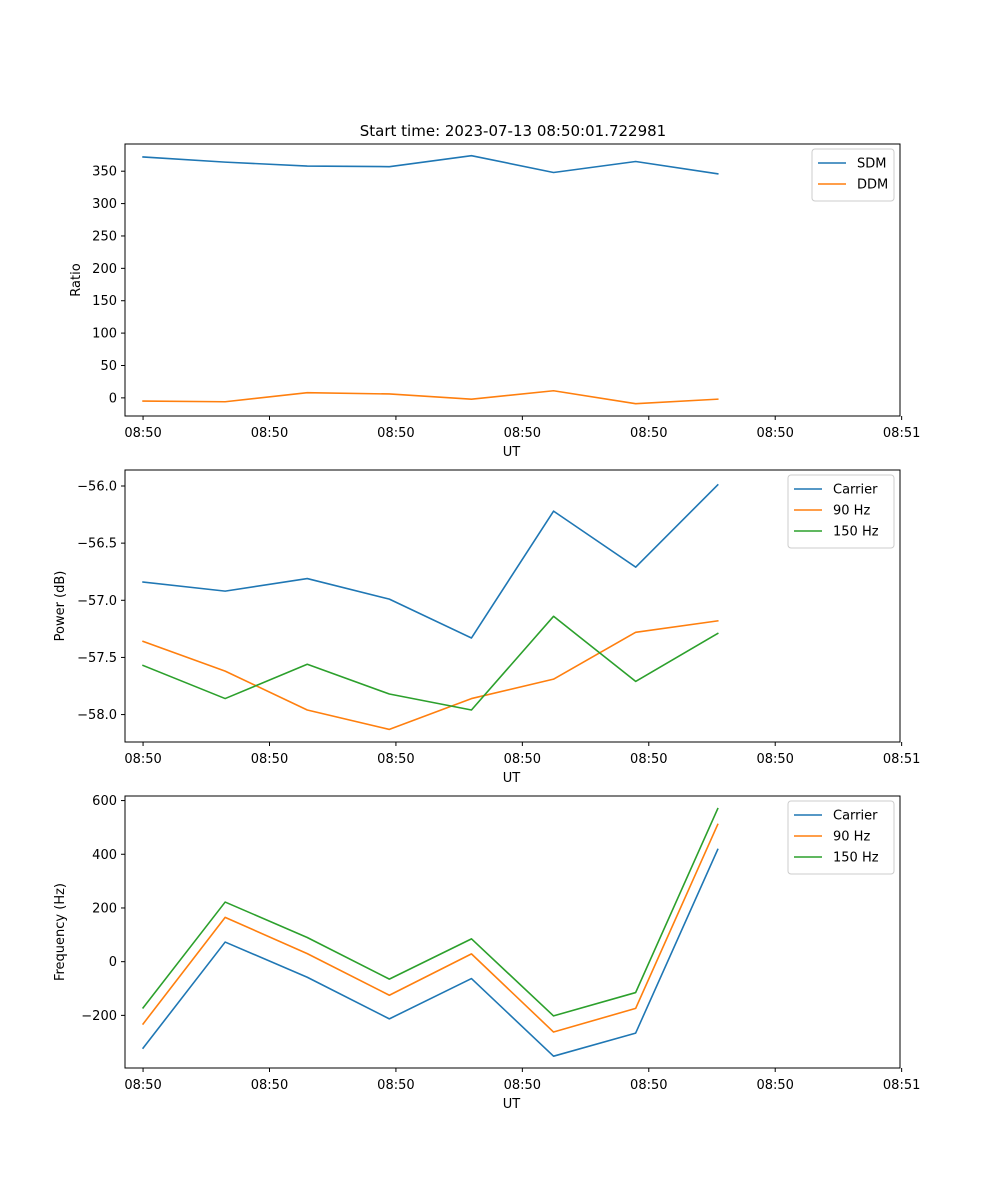  I want to click on y-tick-label: −57.5, so click(97, 658).